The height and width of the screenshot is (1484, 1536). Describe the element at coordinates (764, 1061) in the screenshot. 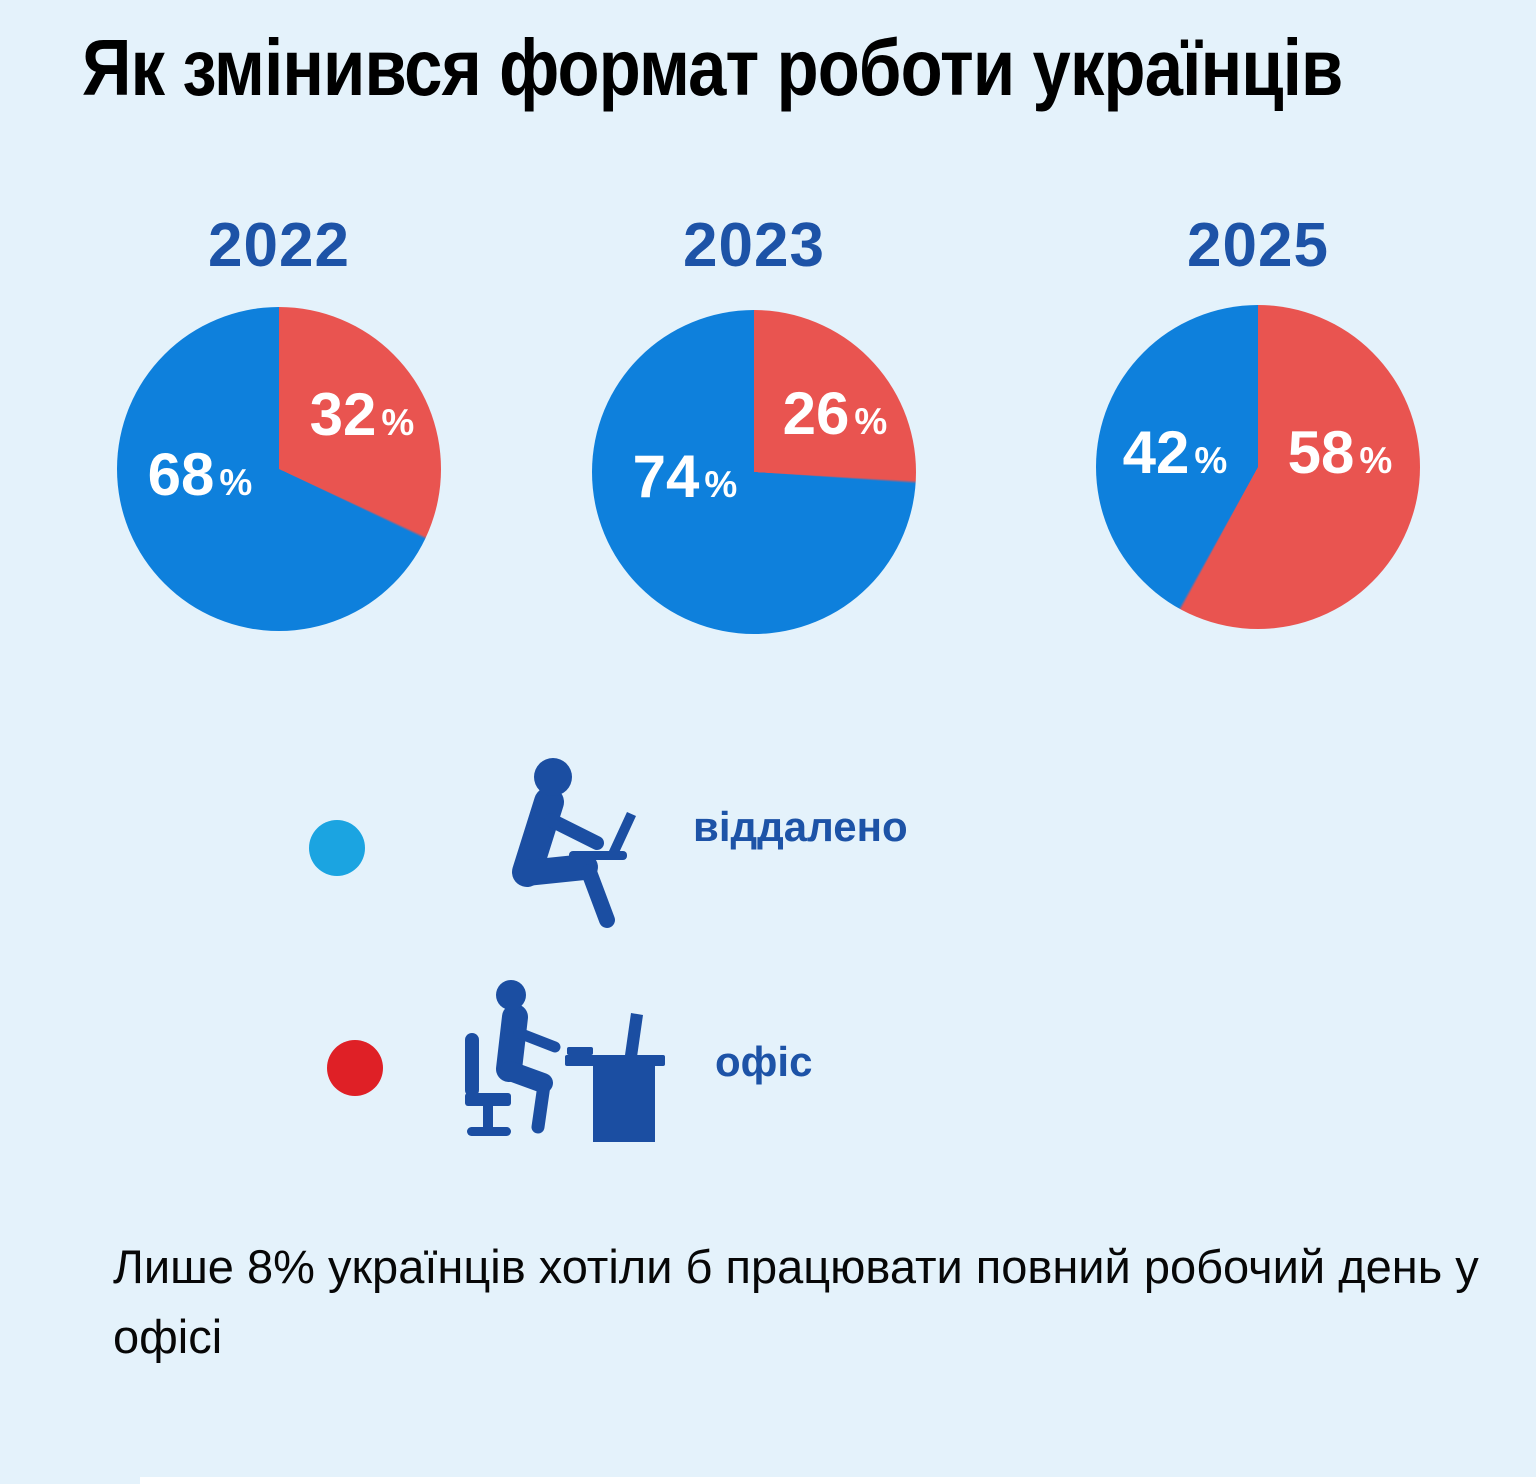

I see `legend-label-office: офіс` at that location.